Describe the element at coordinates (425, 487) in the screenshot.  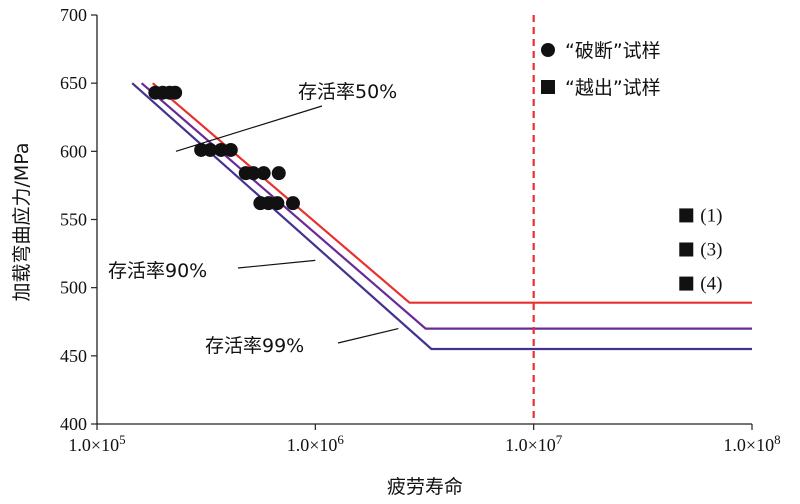
I see `x-axis-title: 疲劳寿命` at that location.